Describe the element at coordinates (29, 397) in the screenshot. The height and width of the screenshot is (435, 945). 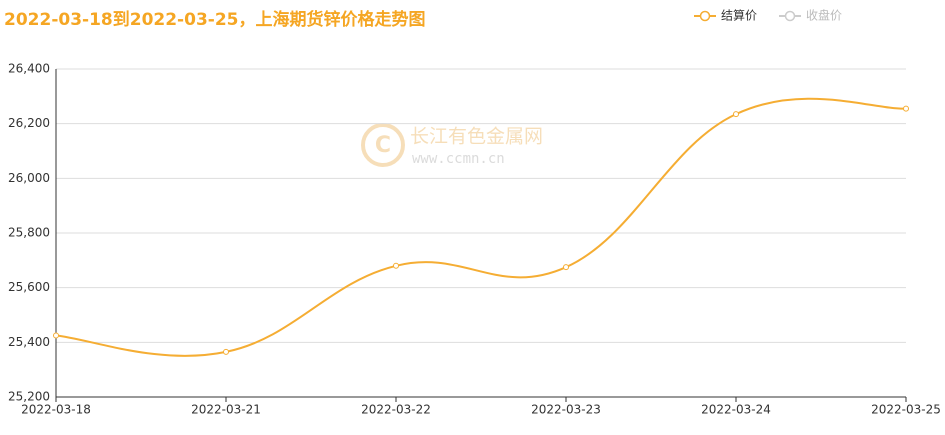
I see `y-tick-label: 25,200` at that location.